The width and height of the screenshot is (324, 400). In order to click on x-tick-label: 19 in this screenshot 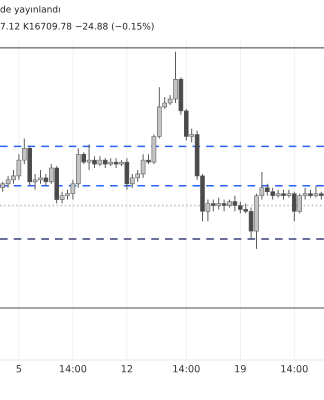, I will do `click(240, 368)`.